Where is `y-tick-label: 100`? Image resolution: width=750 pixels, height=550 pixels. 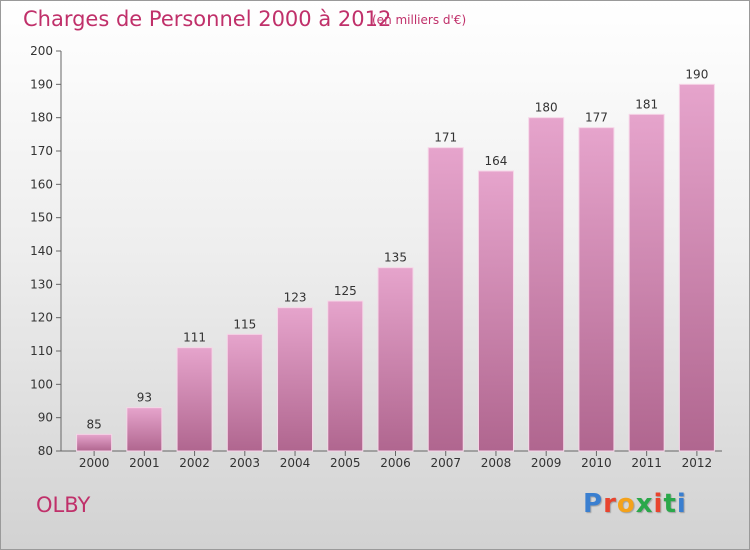 y-tick-label: 100 is located at coordinates (41, 384).